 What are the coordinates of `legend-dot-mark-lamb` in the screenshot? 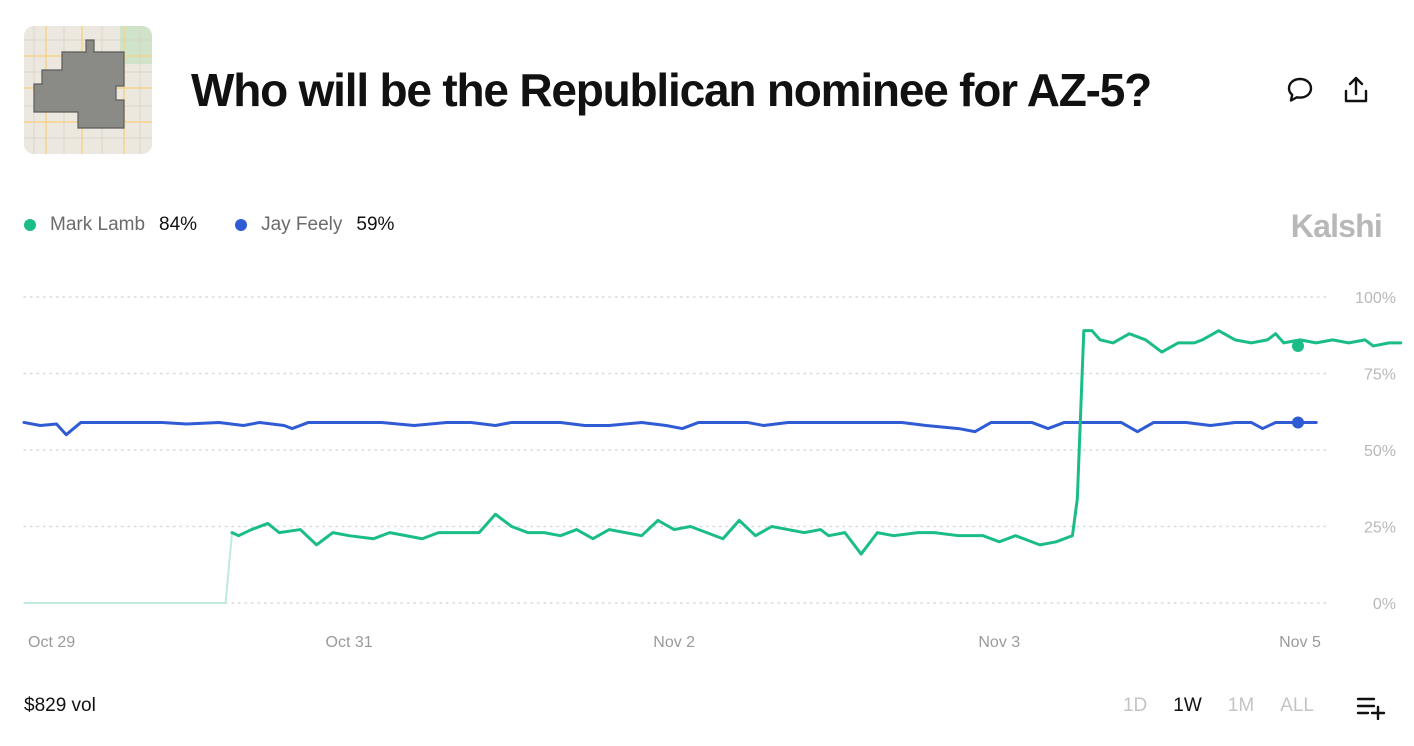 It's located at (30, 225).